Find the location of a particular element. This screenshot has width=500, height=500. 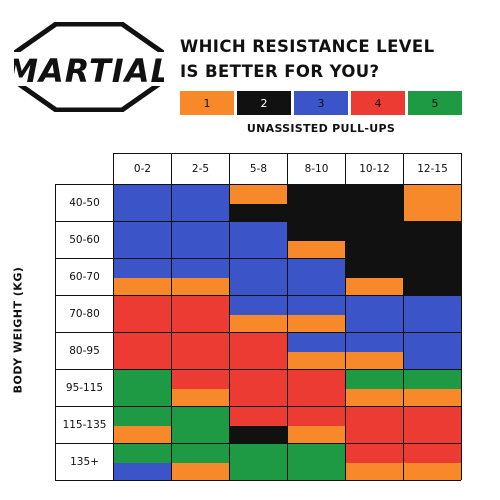

logo-text: MARTIAL is located at coordinates (89, 71).